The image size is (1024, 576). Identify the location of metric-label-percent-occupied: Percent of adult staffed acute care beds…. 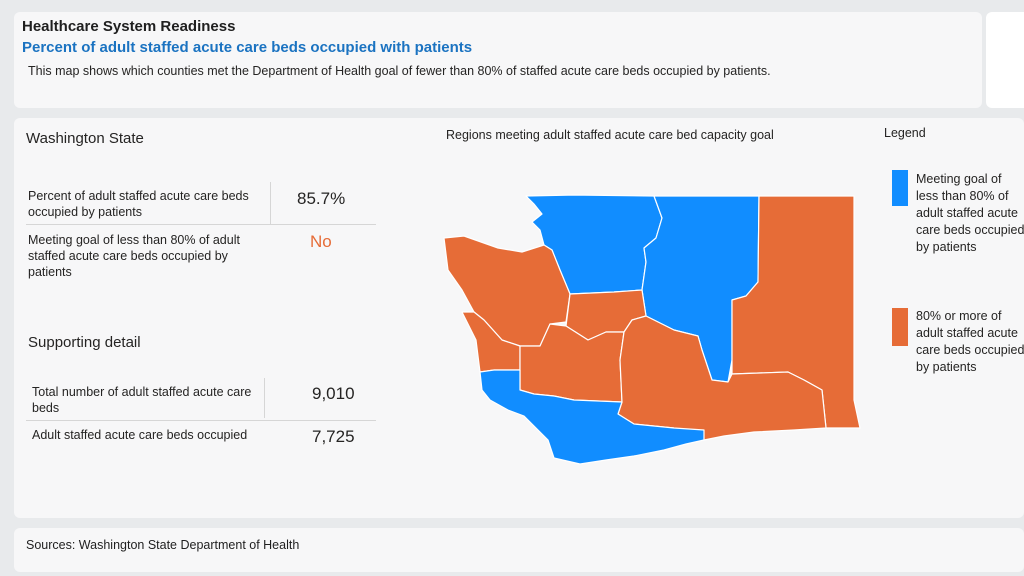
(138, 204).